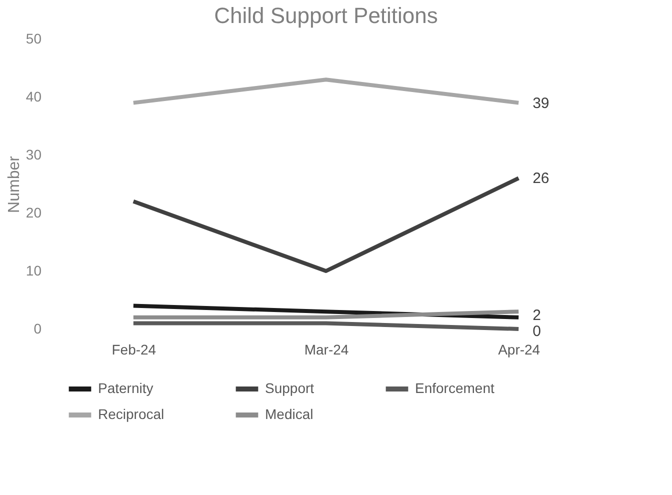 The height and width of the screenshot is (495, 672). I want to click on legend-label: Paternity, so click(126, 388).